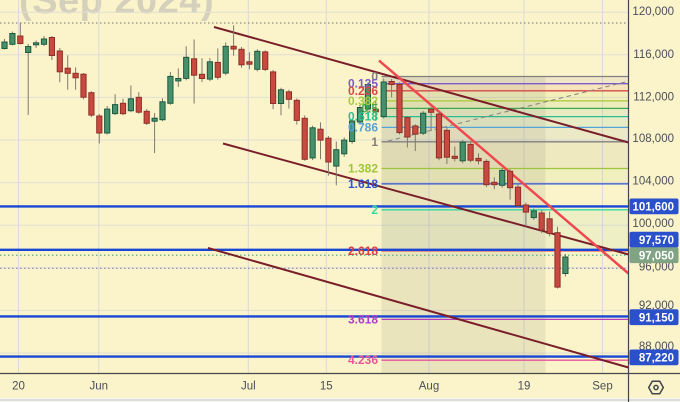 This screenshot has height=402, width=680. I want to click on svg-text: 1.618, so click(363, 184).